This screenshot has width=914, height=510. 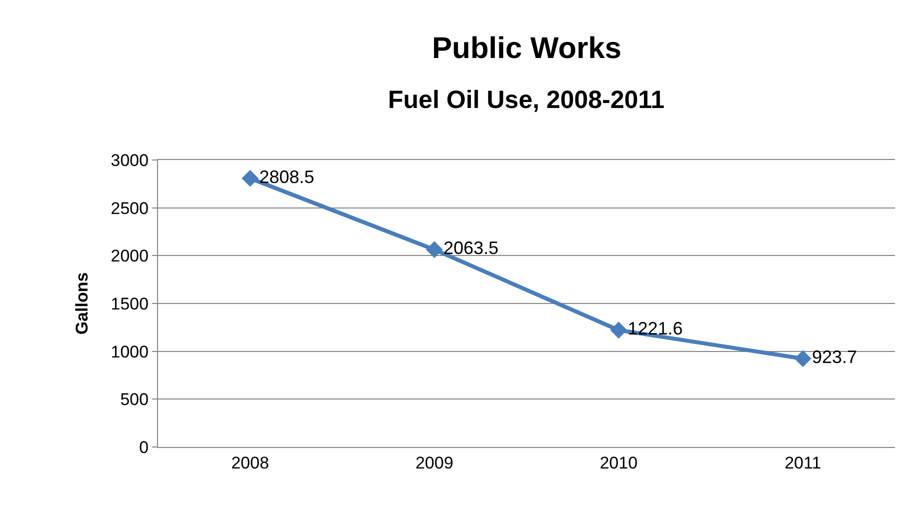 I want to click on x-tick-label: 2009, so click(x=434, y=462).